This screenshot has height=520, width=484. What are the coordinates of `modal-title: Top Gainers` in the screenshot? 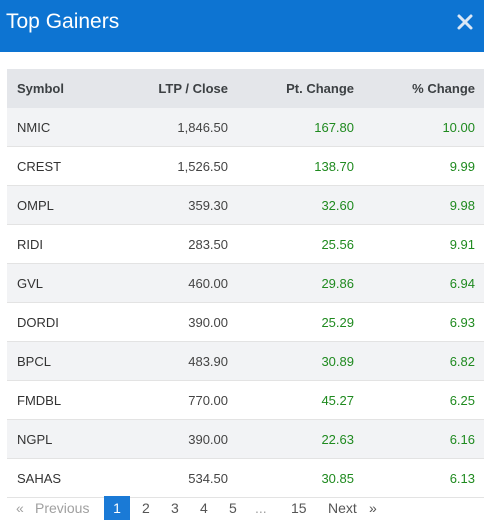 It's located at (63, 21).